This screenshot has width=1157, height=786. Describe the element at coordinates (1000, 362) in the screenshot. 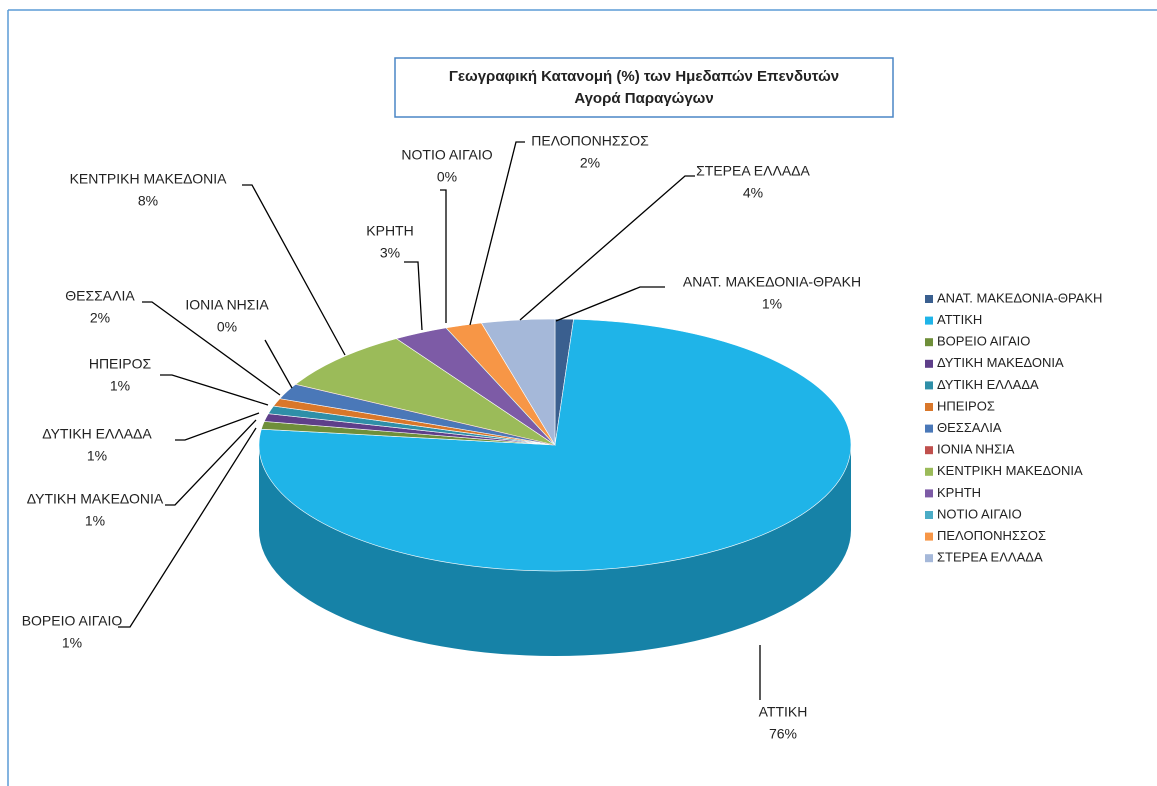

I see `legend-label: ΔΥΤΙΚΗ ΜΑΚΕΔΟΝΙΑ` at that location.